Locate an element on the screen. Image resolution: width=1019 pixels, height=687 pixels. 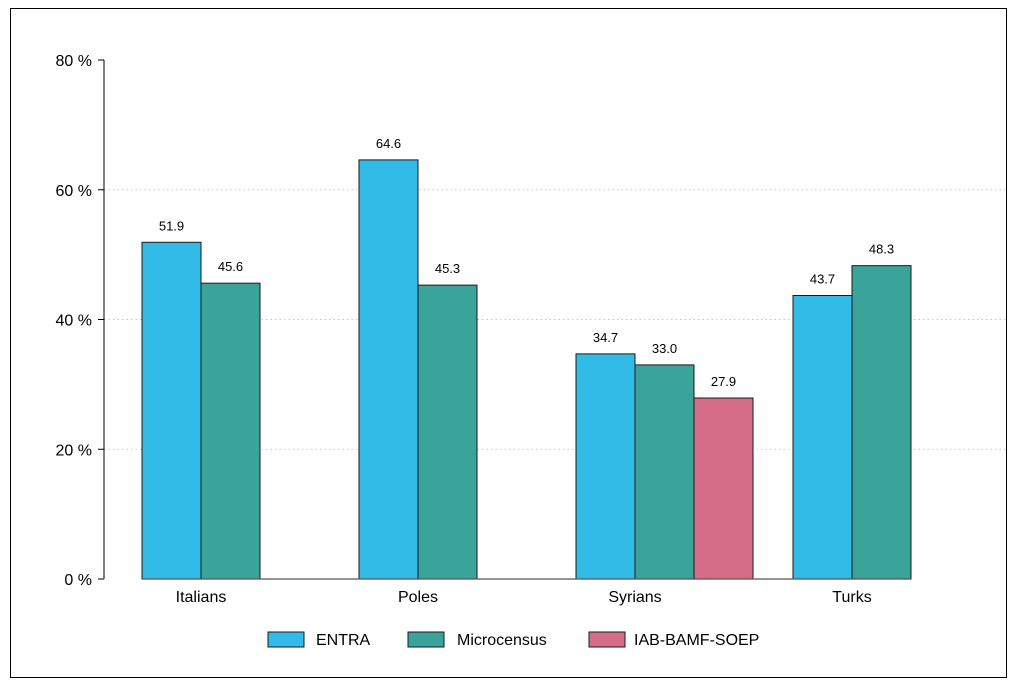
data-label: 43.7 is located at coordinates (822, 278).